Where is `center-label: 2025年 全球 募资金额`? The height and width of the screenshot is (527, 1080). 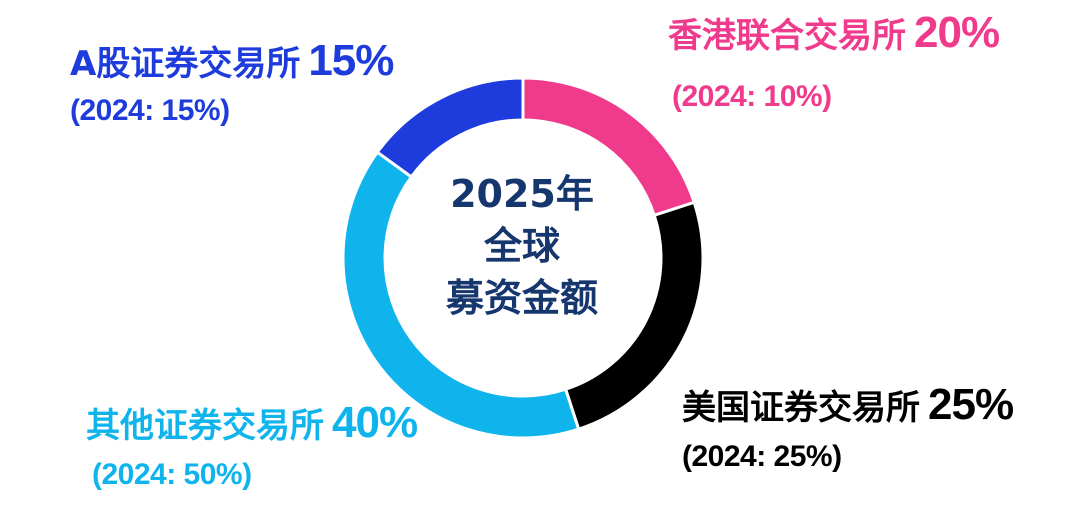
center-label: 2025年 全球 募资金额 is located at coordinates (522, 246).